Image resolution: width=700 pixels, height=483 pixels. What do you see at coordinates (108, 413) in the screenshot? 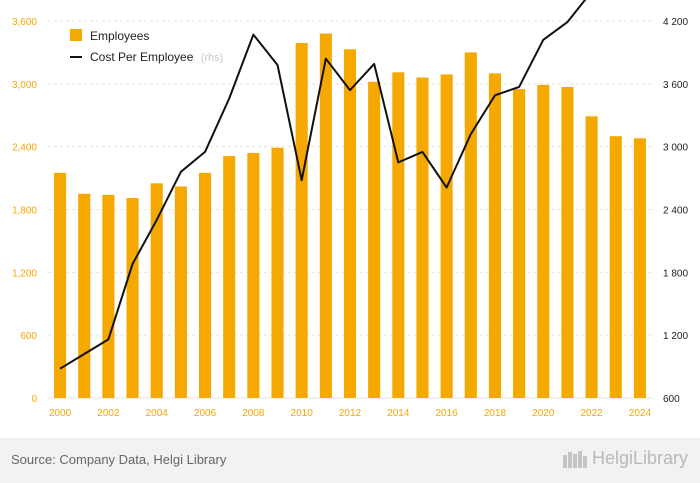
I see `x-tick-label: 2002` at bounding box center [108, 413].